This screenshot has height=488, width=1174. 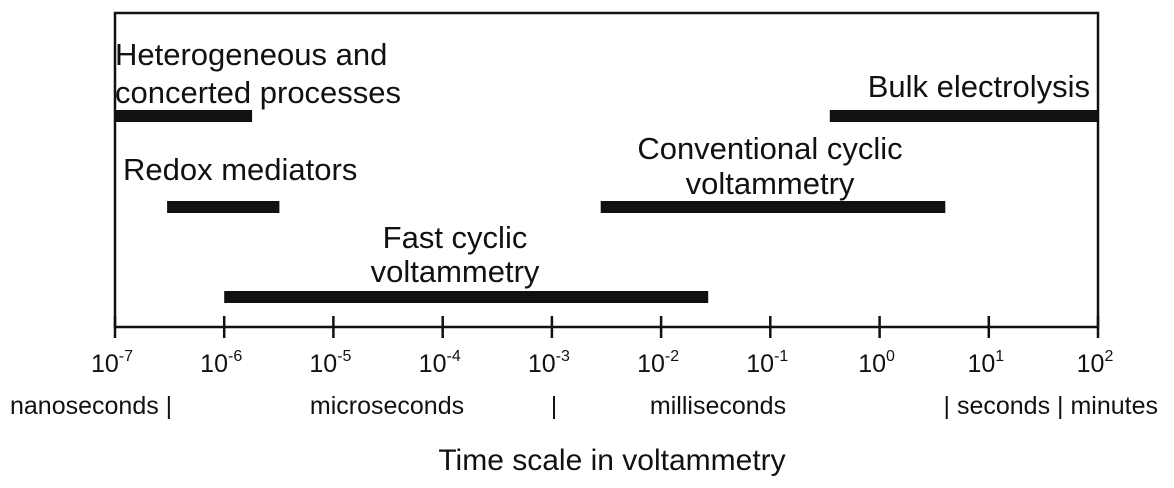 What do you see at coordinates (718, 406) in the screenshot?
I see `time-unit-label: milliseconds` at bounding box center [718, 406].